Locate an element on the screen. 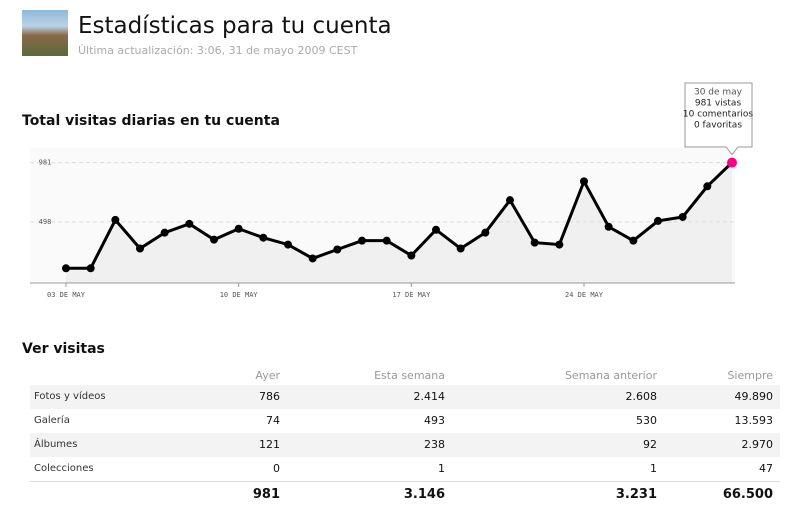  cell: 13.593 is located at coordinates (754, 420).